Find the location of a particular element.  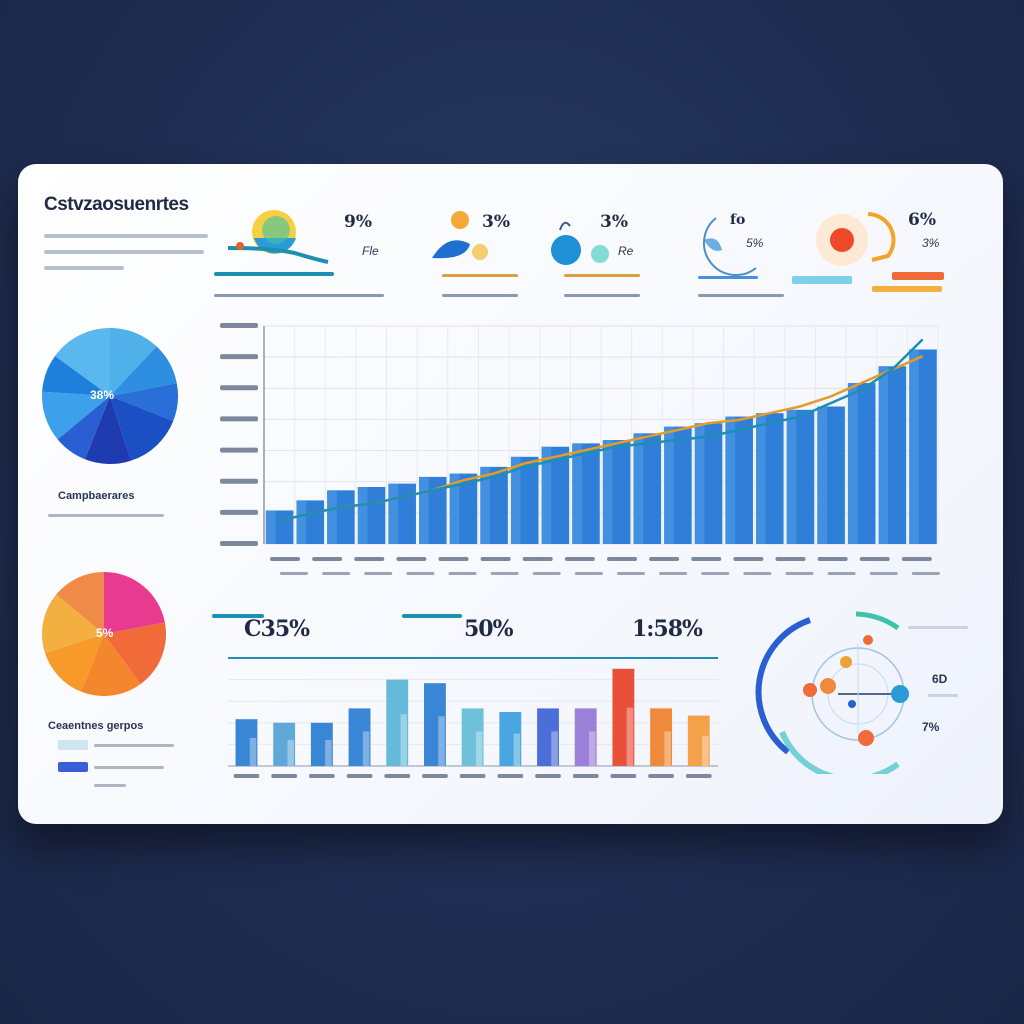

pie-warm-label: 5% is located at coordinates (105, 633).